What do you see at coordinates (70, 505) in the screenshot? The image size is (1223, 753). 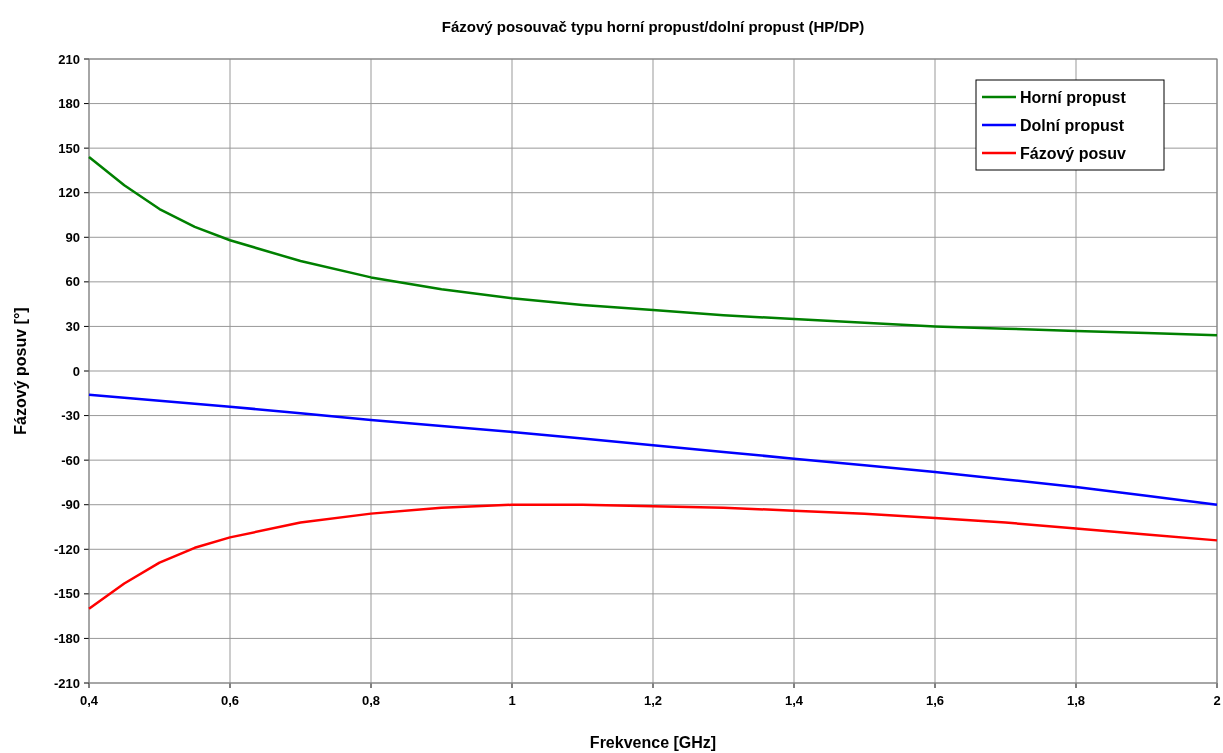 I see `y-tick-label: -90` at bounding box center [70, 505].